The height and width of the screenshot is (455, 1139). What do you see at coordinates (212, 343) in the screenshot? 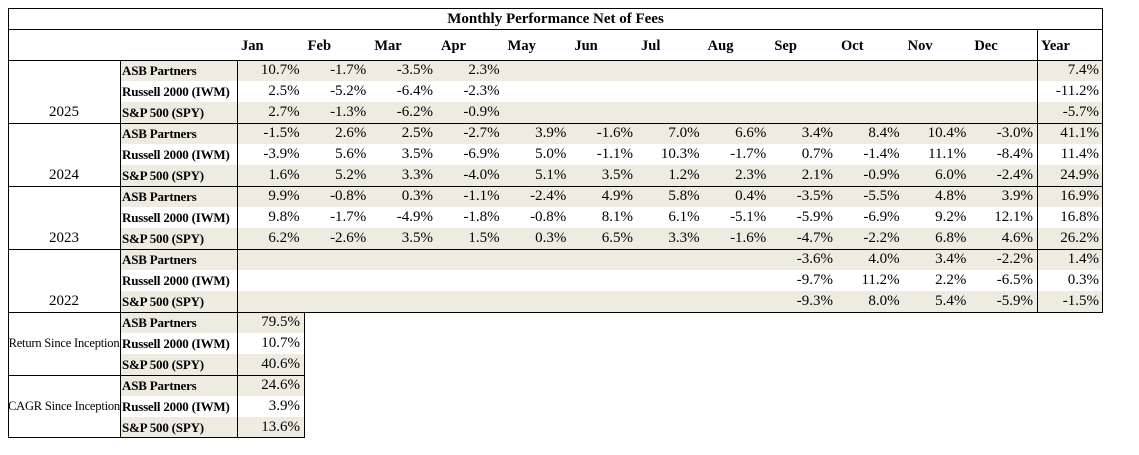
I see `summary-row: Russell 2000 (IWM) 10.7%` at bounding box center [212, 343].